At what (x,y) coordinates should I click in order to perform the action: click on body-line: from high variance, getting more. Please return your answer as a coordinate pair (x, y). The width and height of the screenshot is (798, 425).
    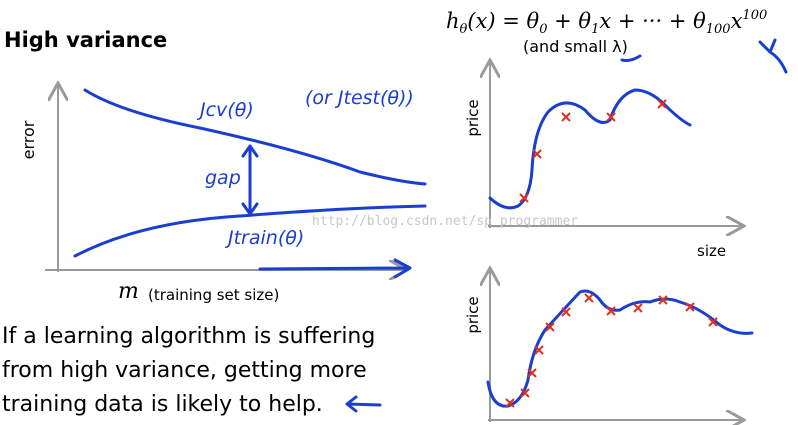
    Looking at the image, I should click on (184, 370).